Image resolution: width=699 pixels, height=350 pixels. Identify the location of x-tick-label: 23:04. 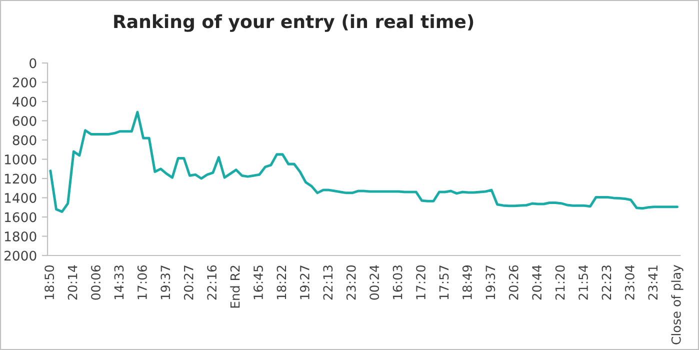
(629, 282).